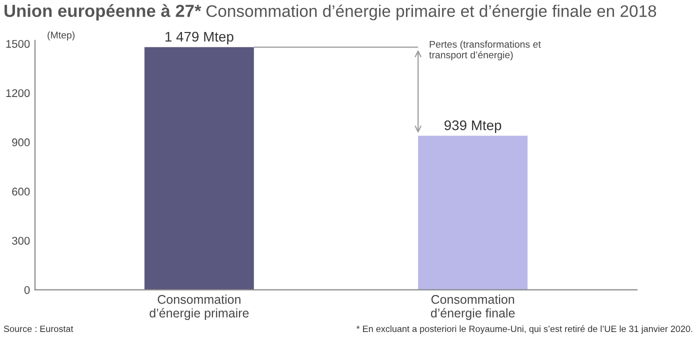 The height and width of the screenshot is (337, 700). Describe the element at coordinates (485, 50) in the screenshot. I see `annotation: Pertes (transformations et transport d’énergie)` at that location.